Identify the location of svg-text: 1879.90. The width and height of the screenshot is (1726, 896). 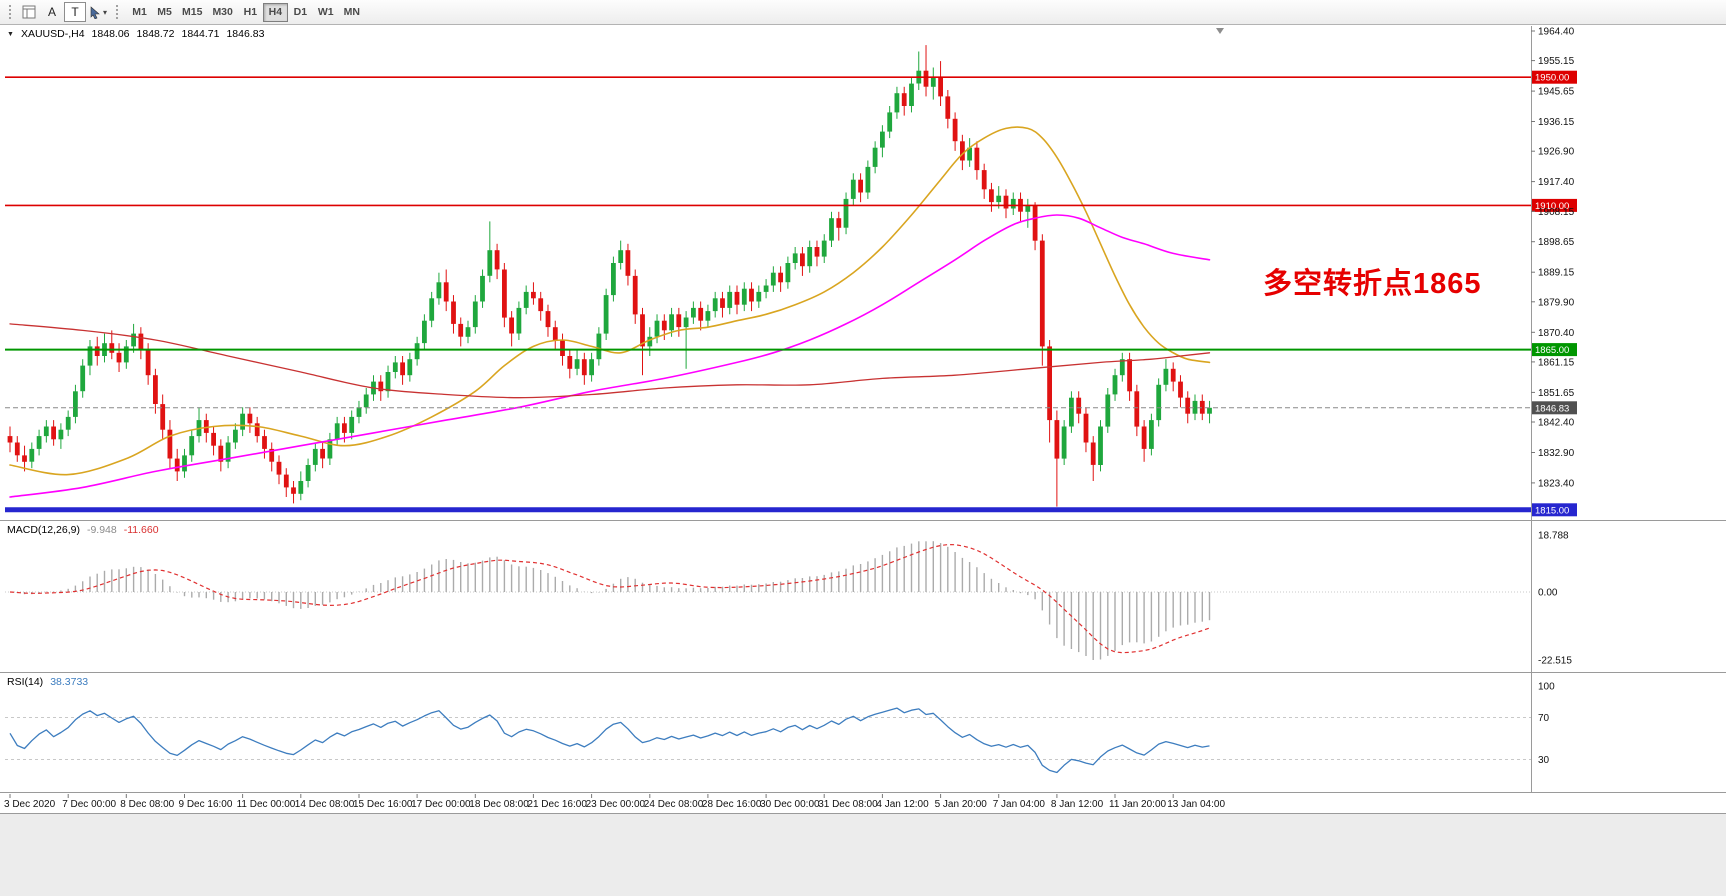
(1556, 302).